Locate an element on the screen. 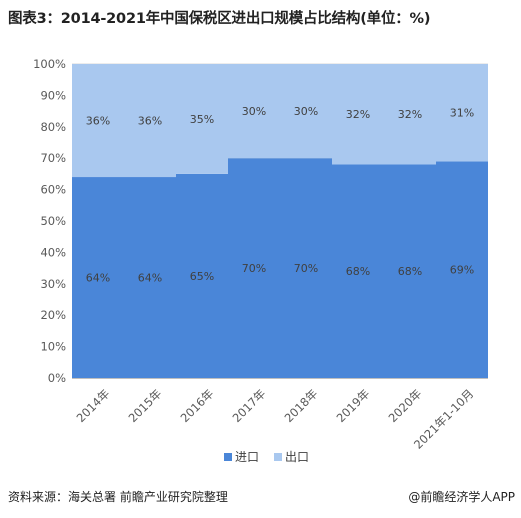 The image size is (521, 518). y-tick-label: 0% is located at coordinates (57, 378).